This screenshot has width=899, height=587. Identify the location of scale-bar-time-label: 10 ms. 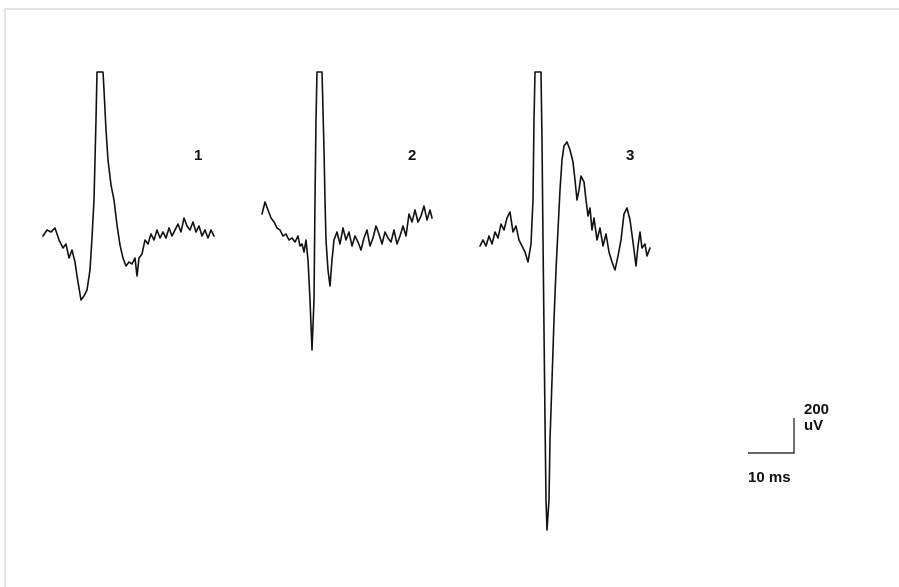
(769, 477).